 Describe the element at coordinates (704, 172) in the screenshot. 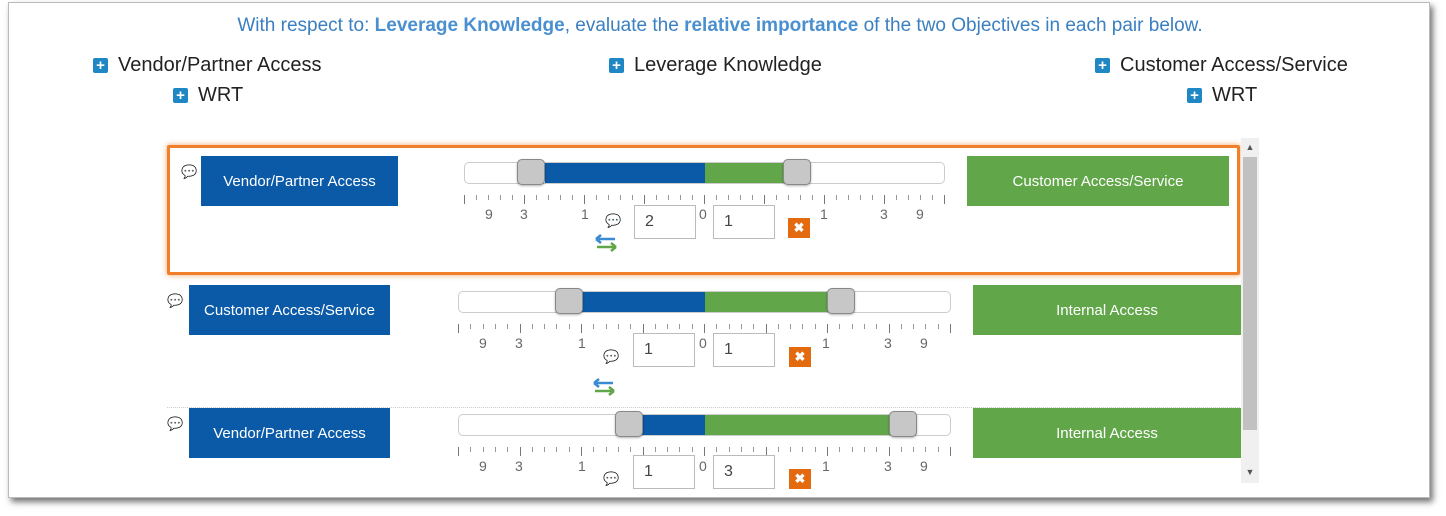

I see `pair1-slider-track` at that location.